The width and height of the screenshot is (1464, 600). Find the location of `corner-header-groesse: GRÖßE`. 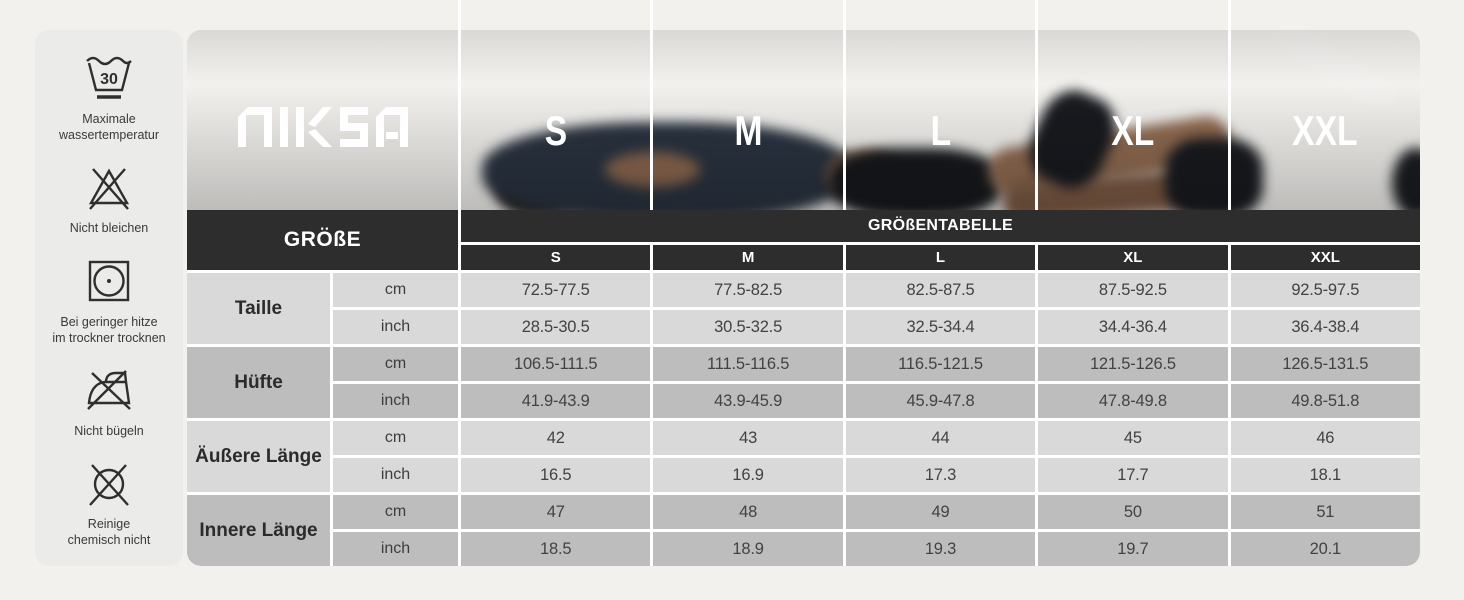

corner-header-groesse: GRÖßE is located at coordinates (322, 240).